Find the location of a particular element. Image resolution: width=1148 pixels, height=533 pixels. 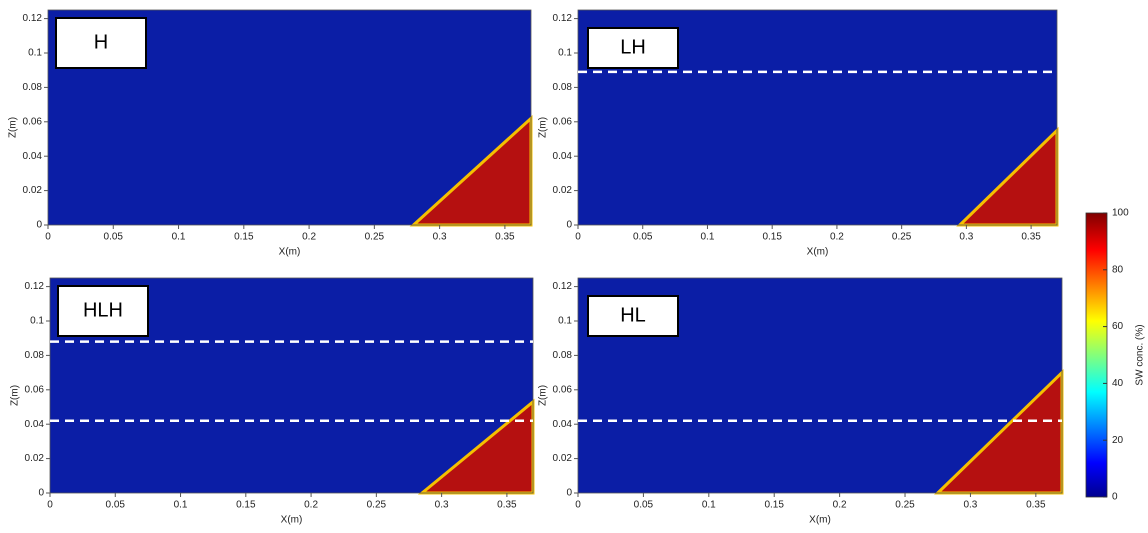

panel-label: HLH is located at coordinates (103, 310).